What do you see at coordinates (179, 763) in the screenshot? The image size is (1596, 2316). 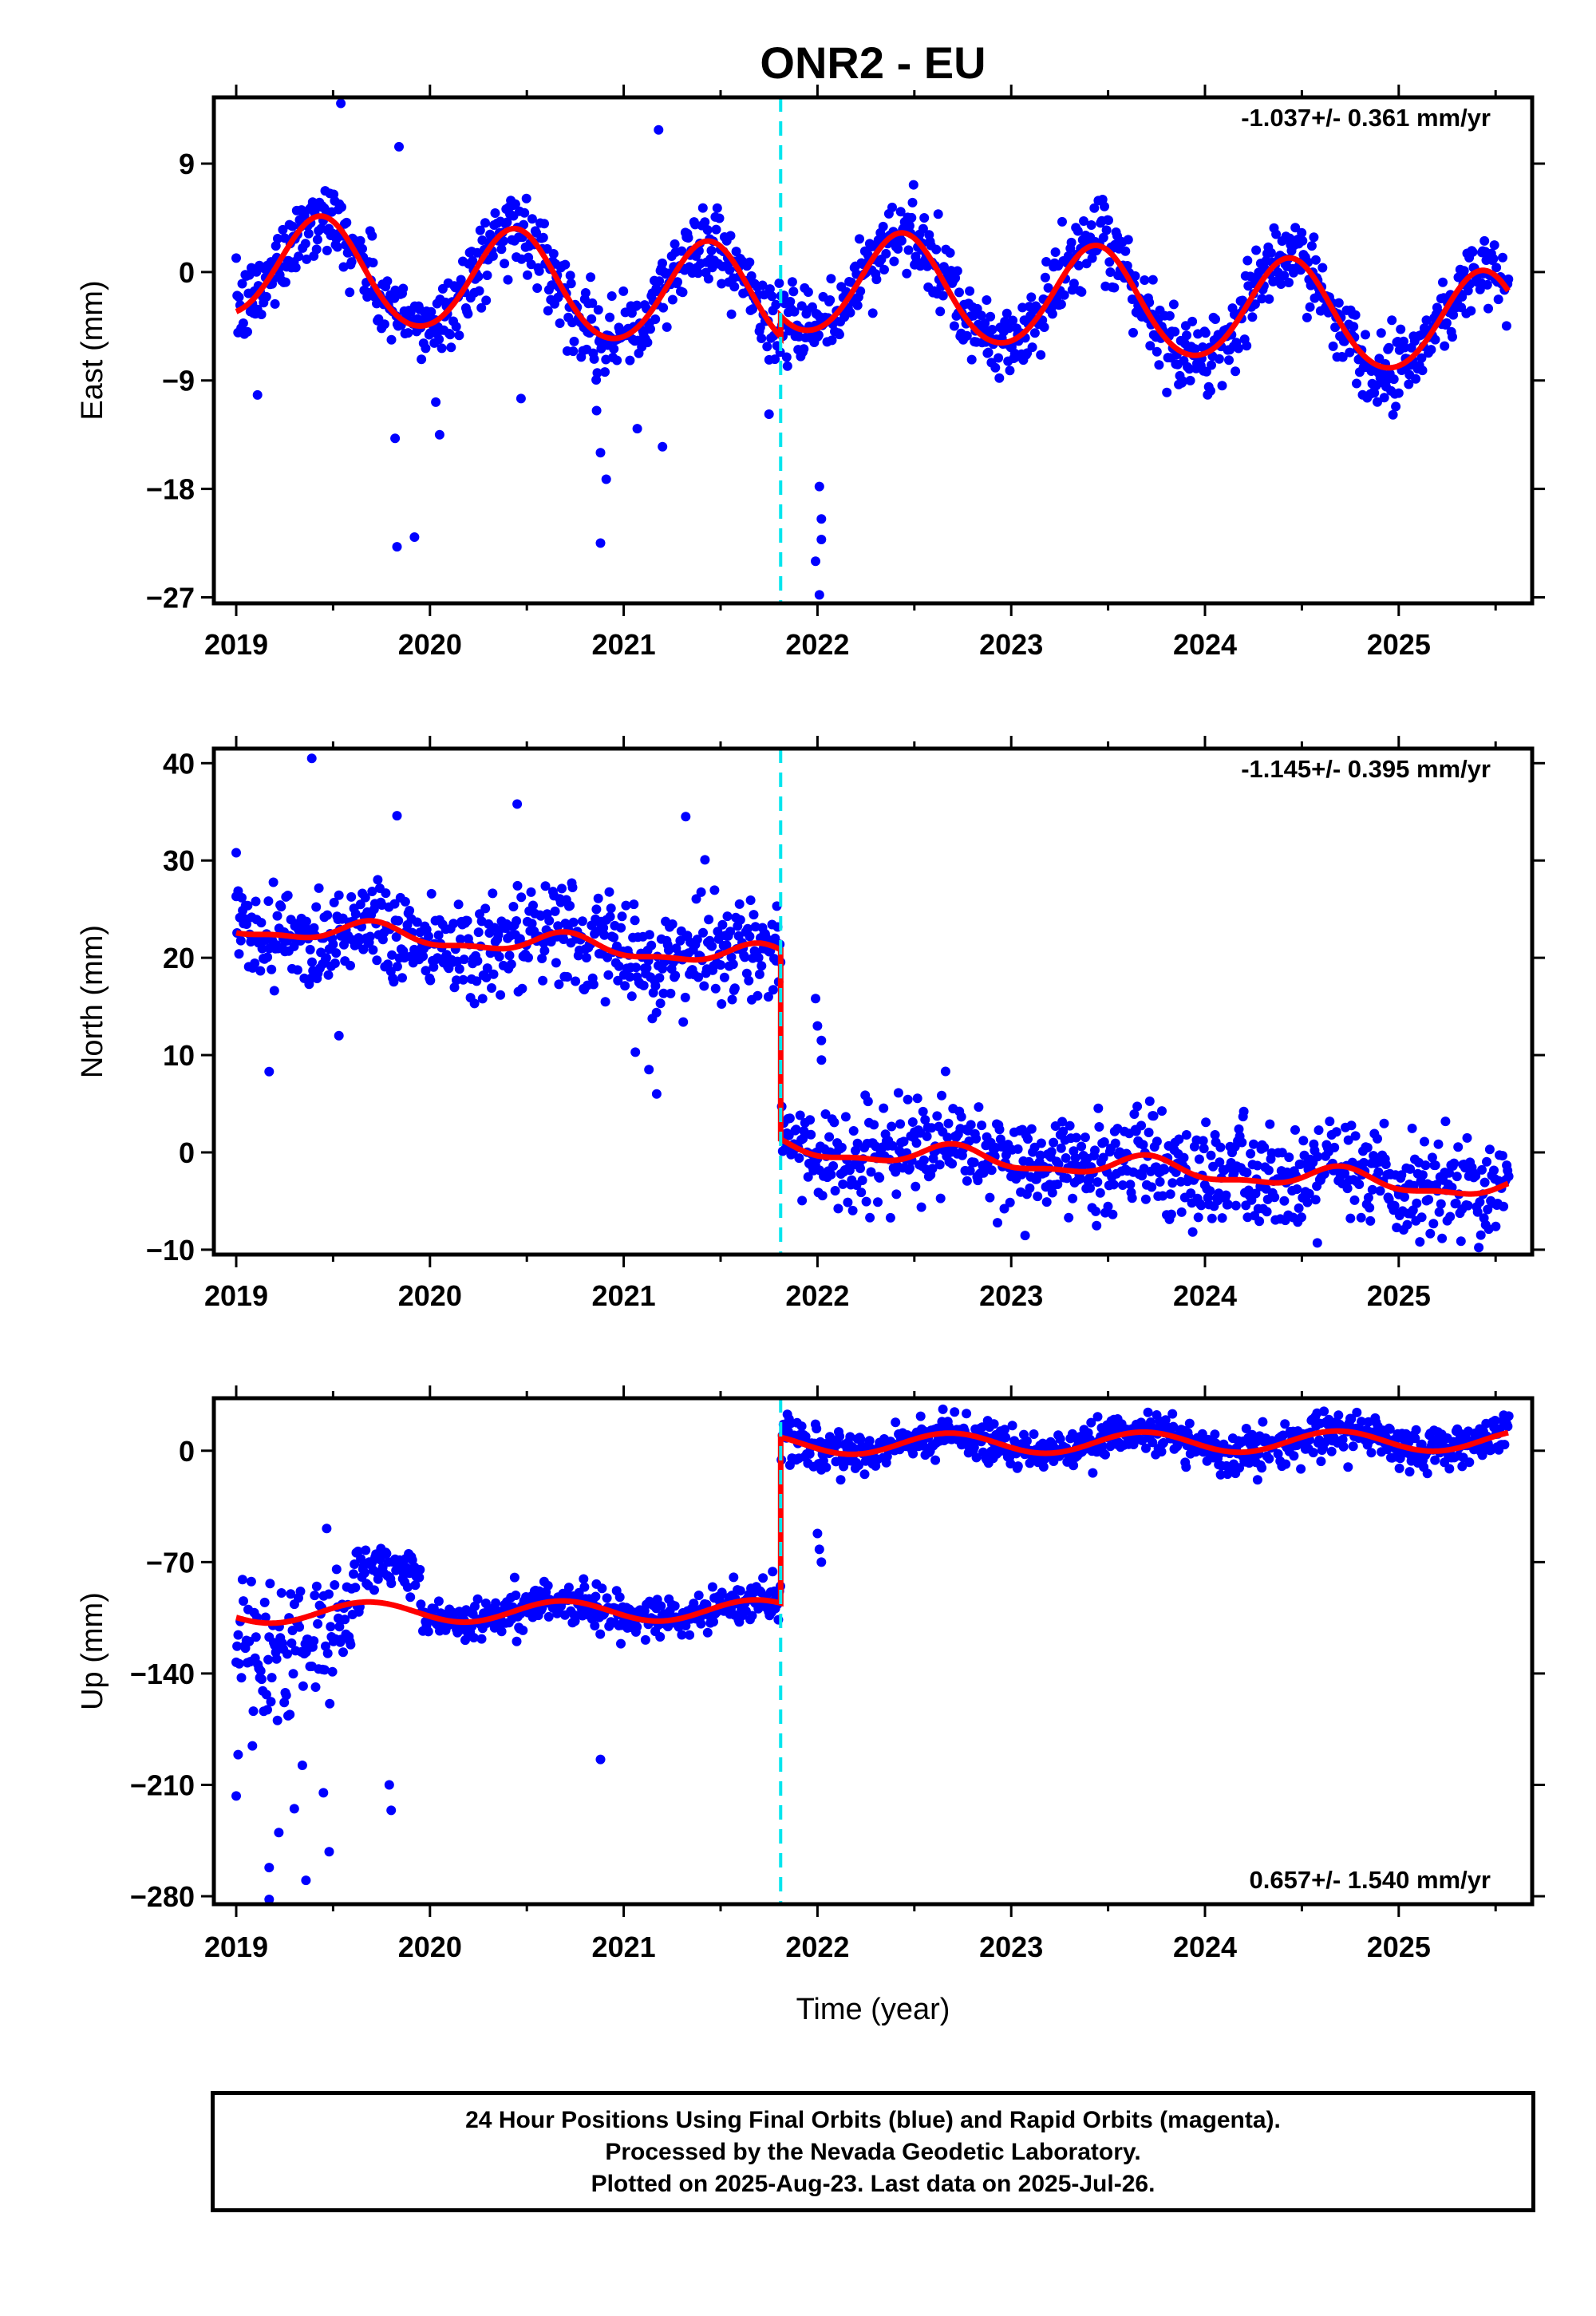 I see `y-tick-label: 40` at bounding box center [179, 763].